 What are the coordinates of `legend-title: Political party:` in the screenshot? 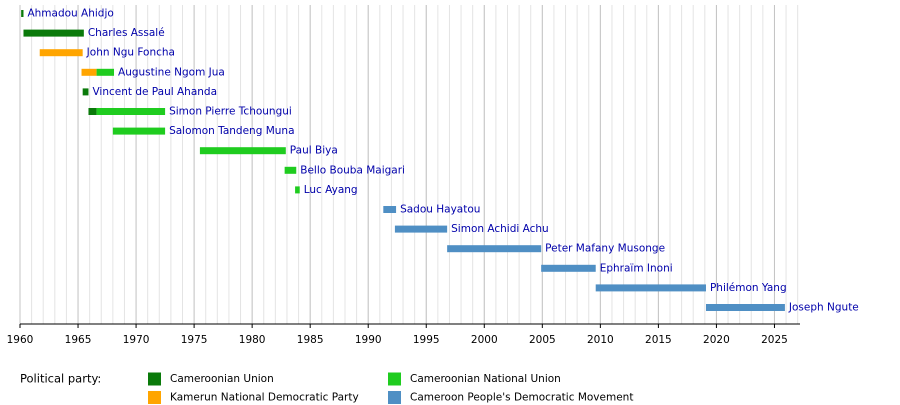 It's located at (60, 379).